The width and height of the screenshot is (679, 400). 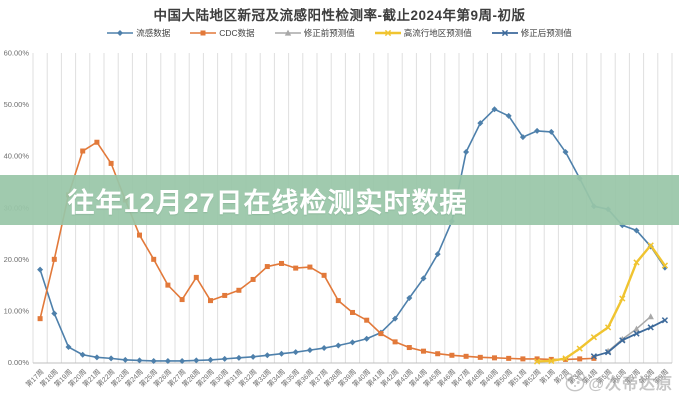 What do you see at coordinates (153, 33) in the screenshot?
I see `legend-label-flu-data: 流感数据` at bounding box center [153, 33].